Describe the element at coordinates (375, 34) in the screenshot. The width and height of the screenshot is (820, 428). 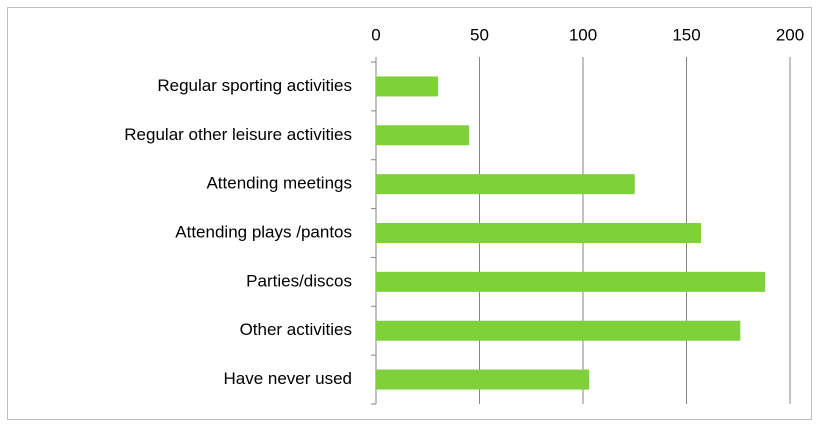
I see `x-tick-label: 0` at that location.